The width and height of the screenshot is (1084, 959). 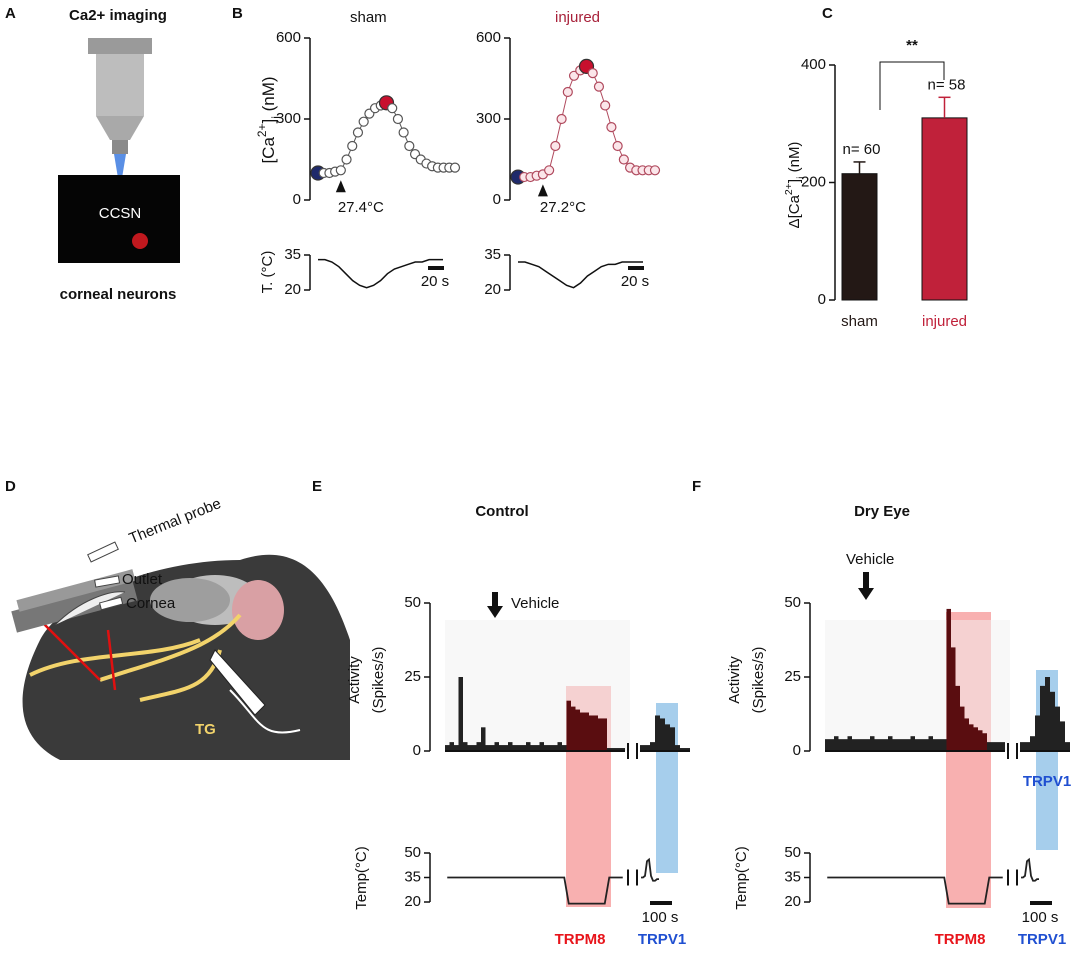 I want to click on activity-label-line: Activity, so click(x=734, y=680).